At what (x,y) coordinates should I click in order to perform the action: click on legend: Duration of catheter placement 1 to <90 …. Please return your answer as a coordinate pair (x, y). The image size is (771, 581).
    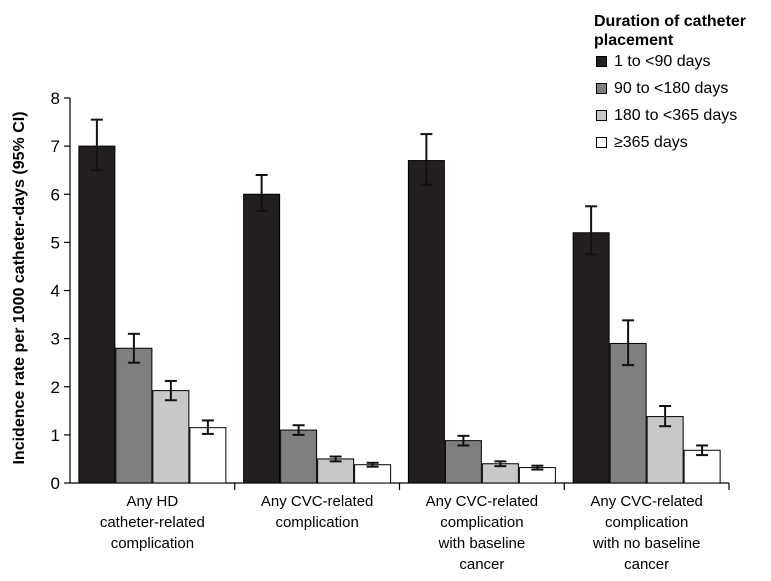
    Looking at the image, I should click on (682, 86).